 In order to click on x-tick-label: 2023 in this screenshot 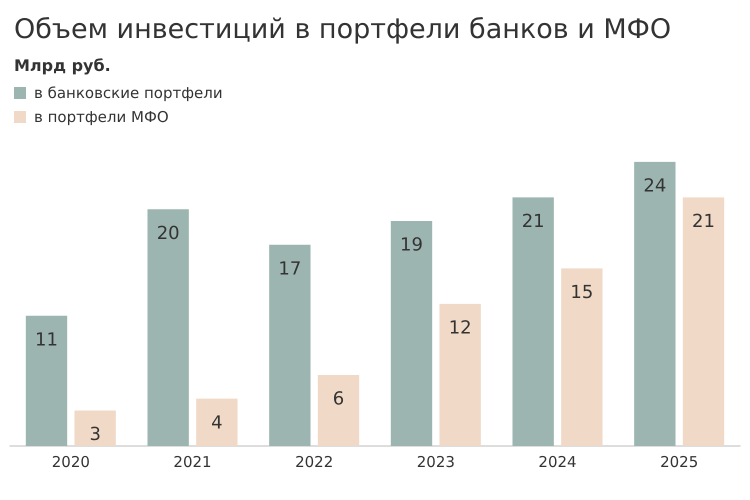, I will do `click(435, 461)`.